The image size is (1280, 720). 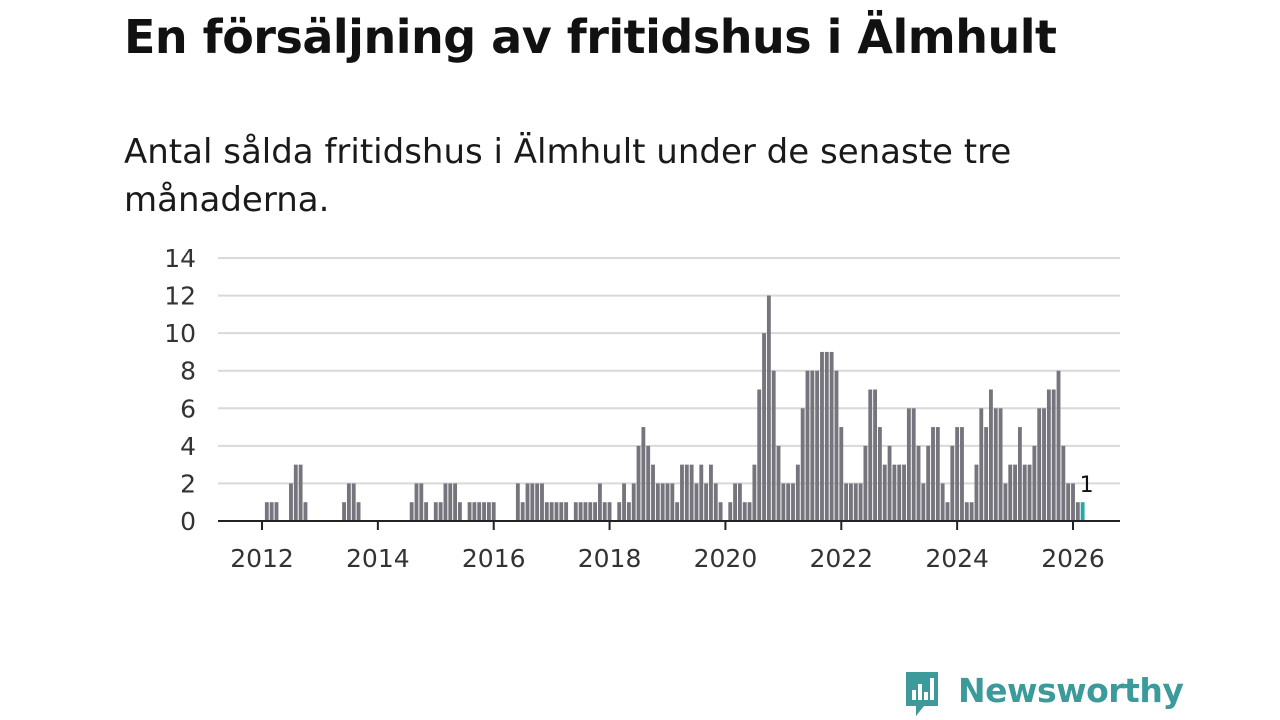 What do you see at coordinates (590, 37) in the screenshot?
I see `page-title: En försäljning av fritidshus i Älmhult` at bounding box center [590, 37].